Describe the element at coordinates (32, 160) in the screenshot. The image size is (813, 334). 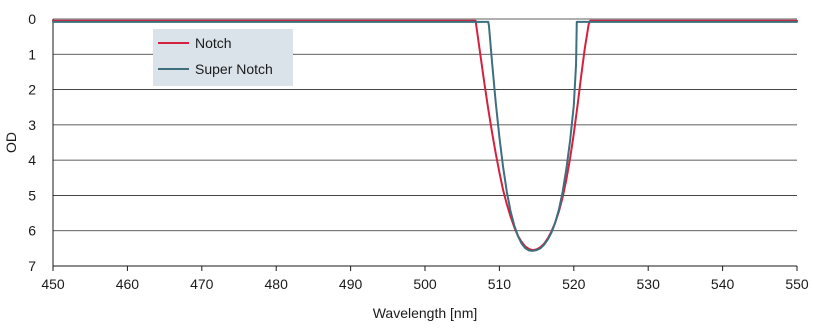
I see `y-tick-label-4: 4` at that location.